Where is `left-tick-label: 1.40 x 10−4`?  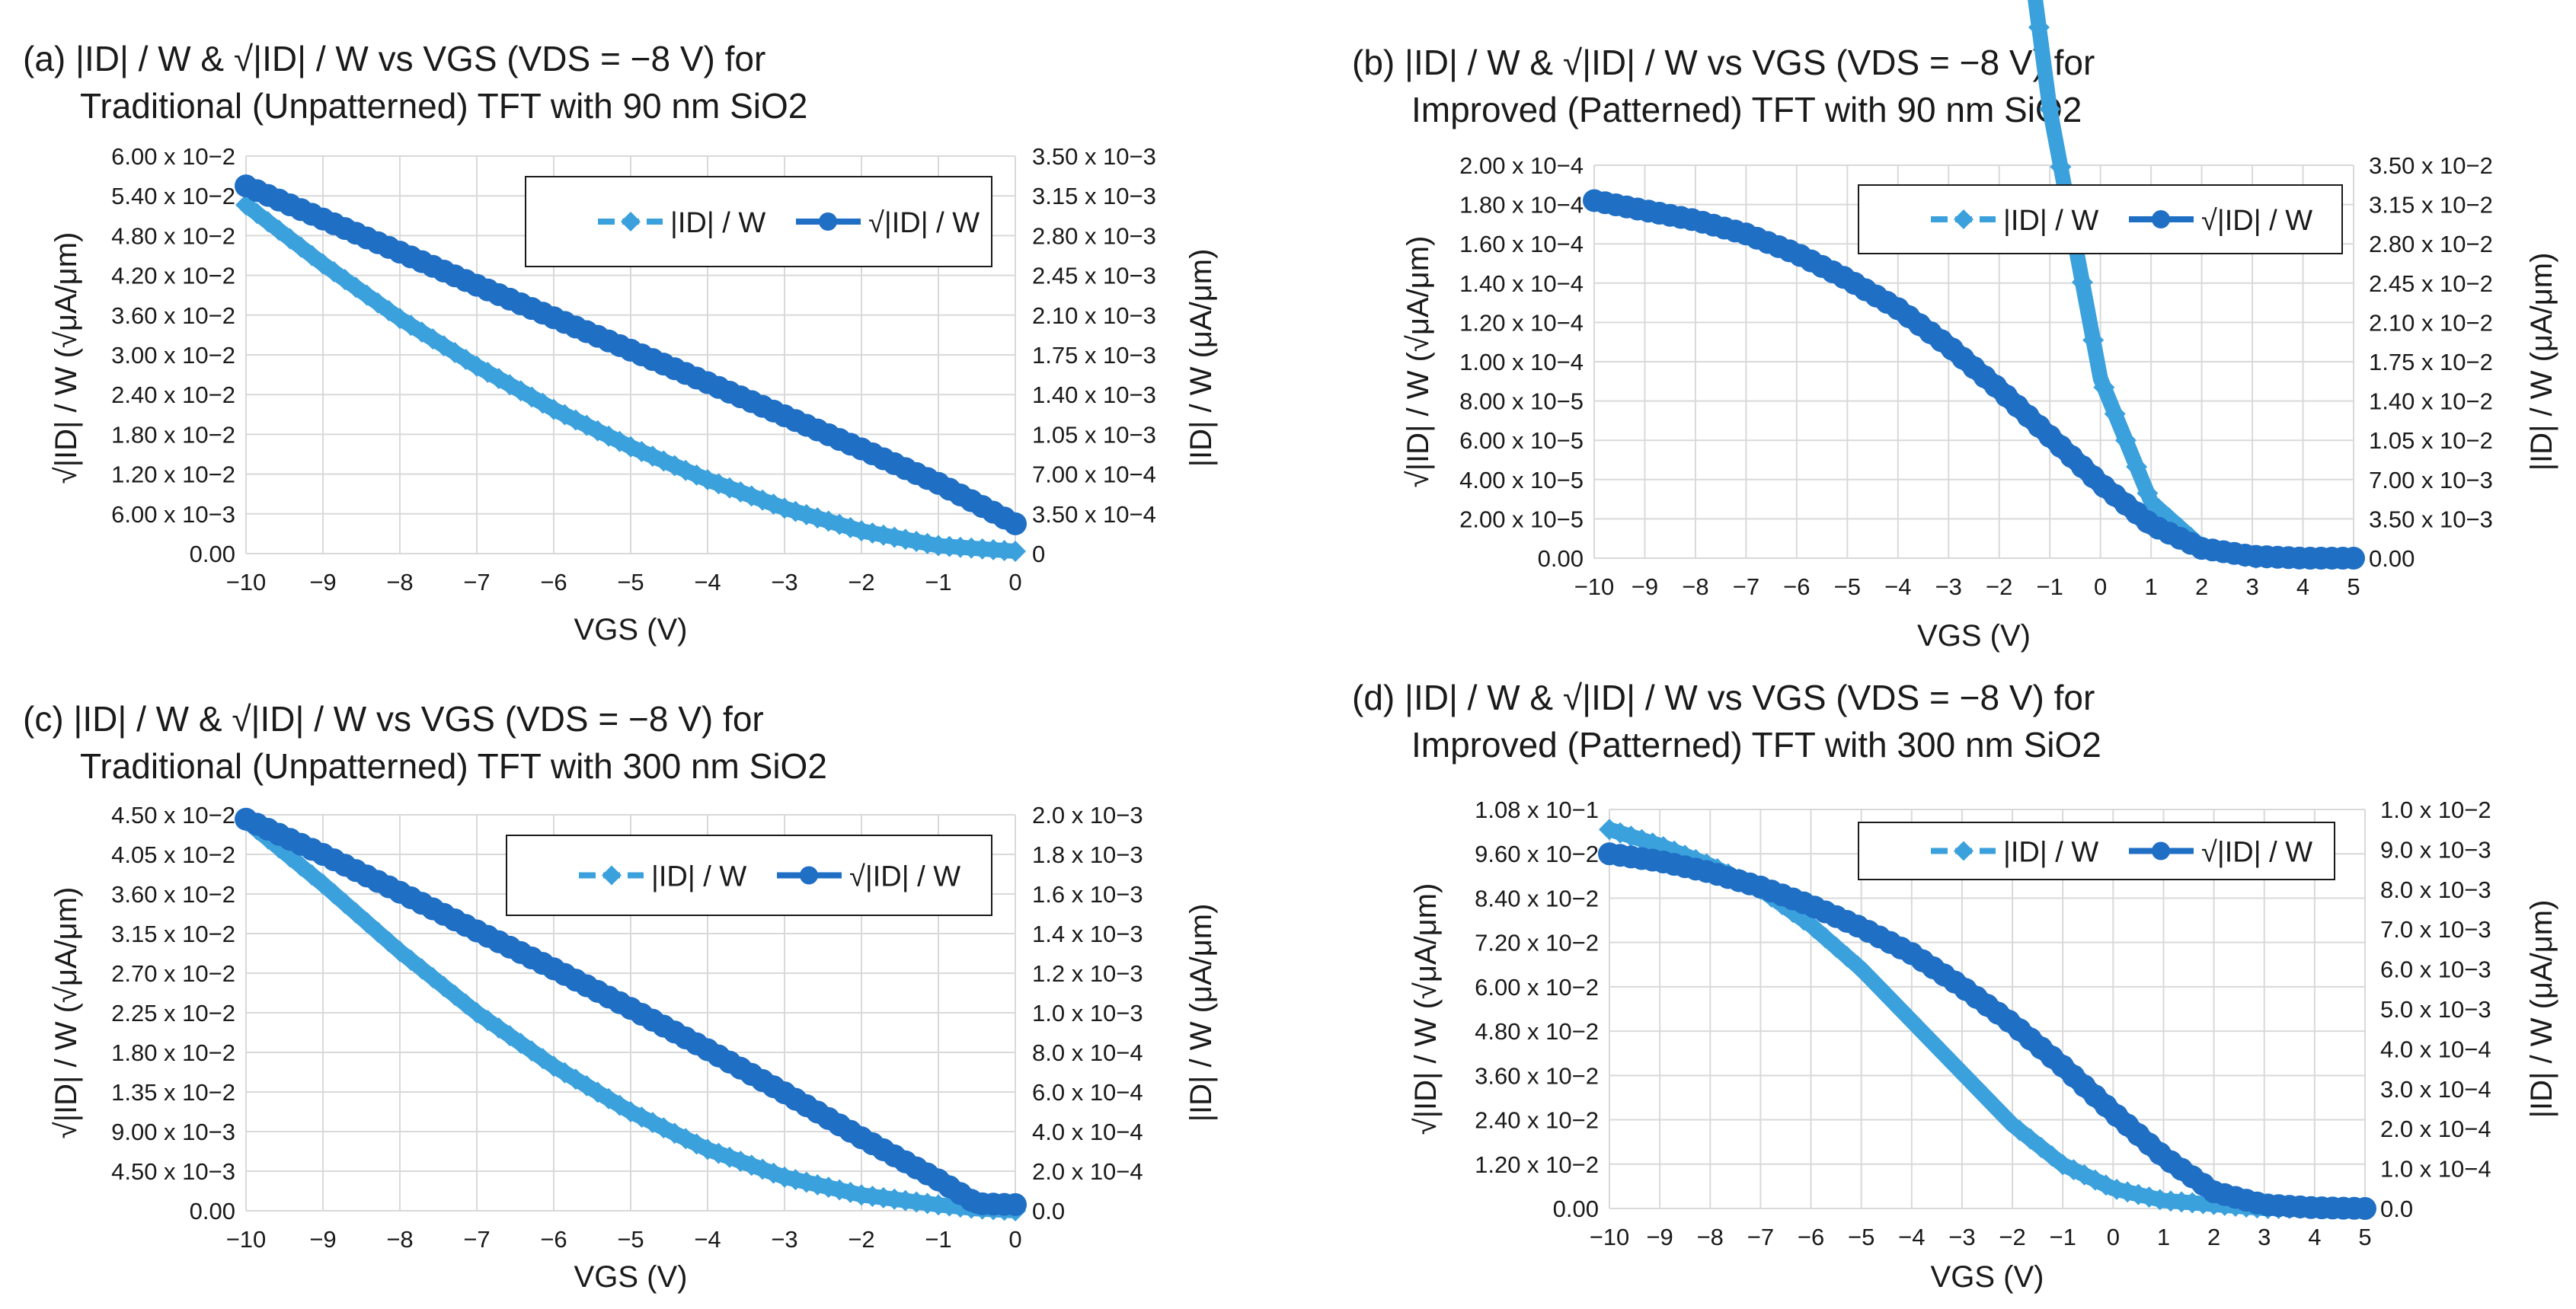
left-tick-label: 1.40 x 10−4 is located at coordinates (1521, 283).